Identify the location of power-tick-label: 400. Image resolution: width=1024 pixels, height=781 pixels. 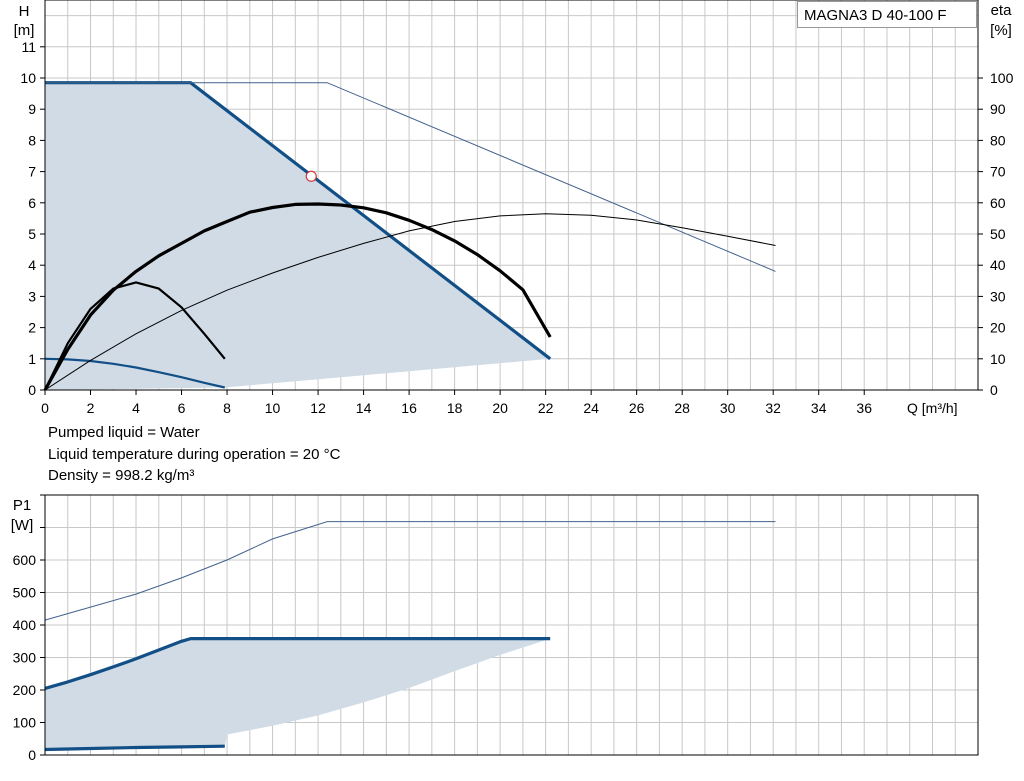
(25, 625).